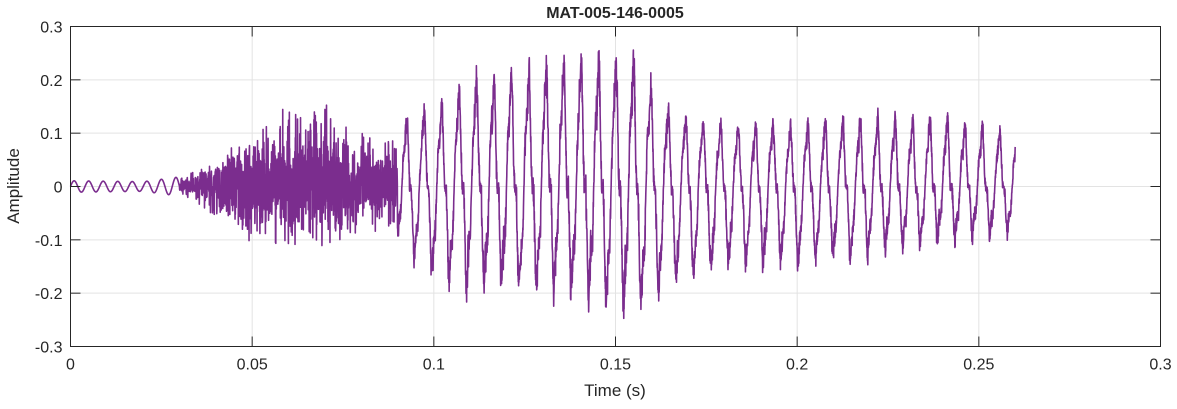 The image size is (1177, 409). I want to click on x-axis-label: Time (s), so click(615, 390).